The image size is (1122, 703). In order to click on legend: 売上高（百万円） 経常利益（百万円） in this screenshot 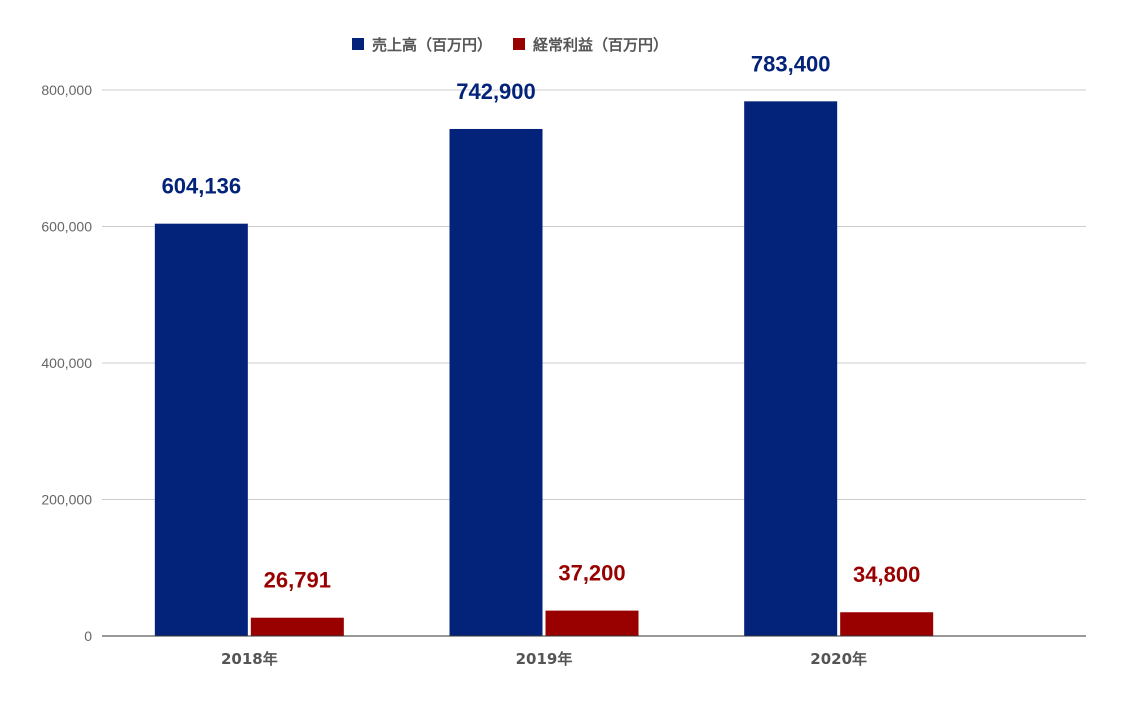, I will do `click(510, 45)`.